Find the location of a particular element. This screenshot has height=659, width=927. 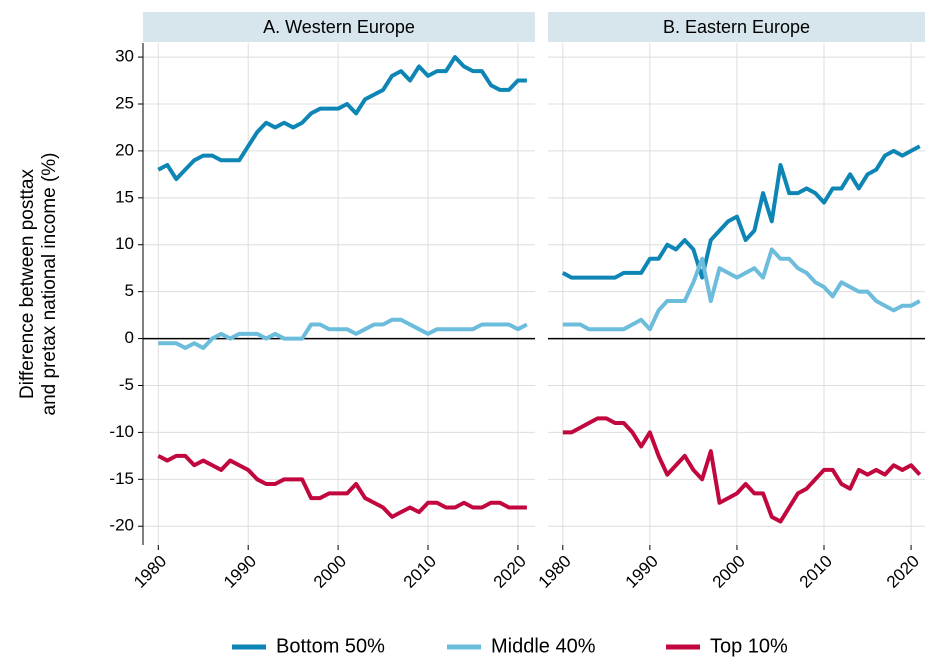

y-tick-label: 10 is located at coordinates (124, 243).